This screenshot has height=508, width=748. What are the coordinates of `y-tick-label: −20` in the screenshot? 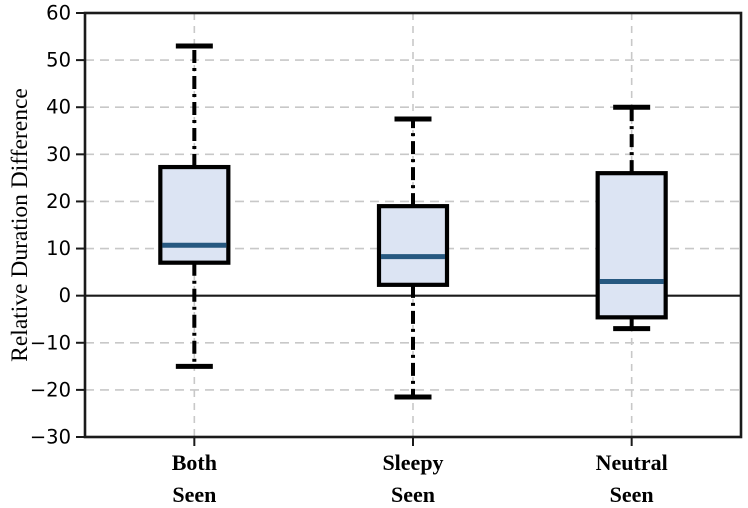 It's located at (50, 389).